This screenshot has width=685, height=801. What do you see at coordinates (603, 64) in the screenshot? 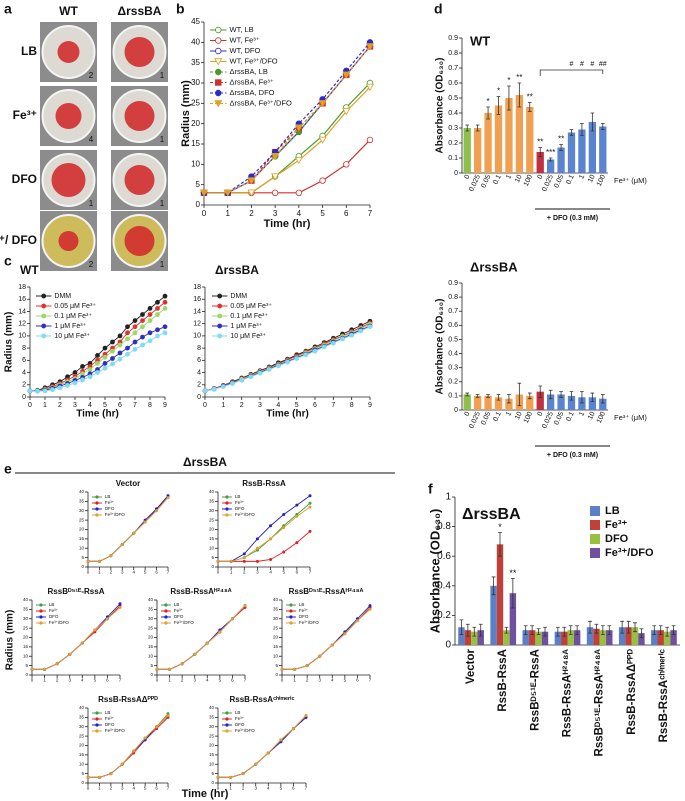
I see `comparison-mark: ##` at bounding box center [603, 64].